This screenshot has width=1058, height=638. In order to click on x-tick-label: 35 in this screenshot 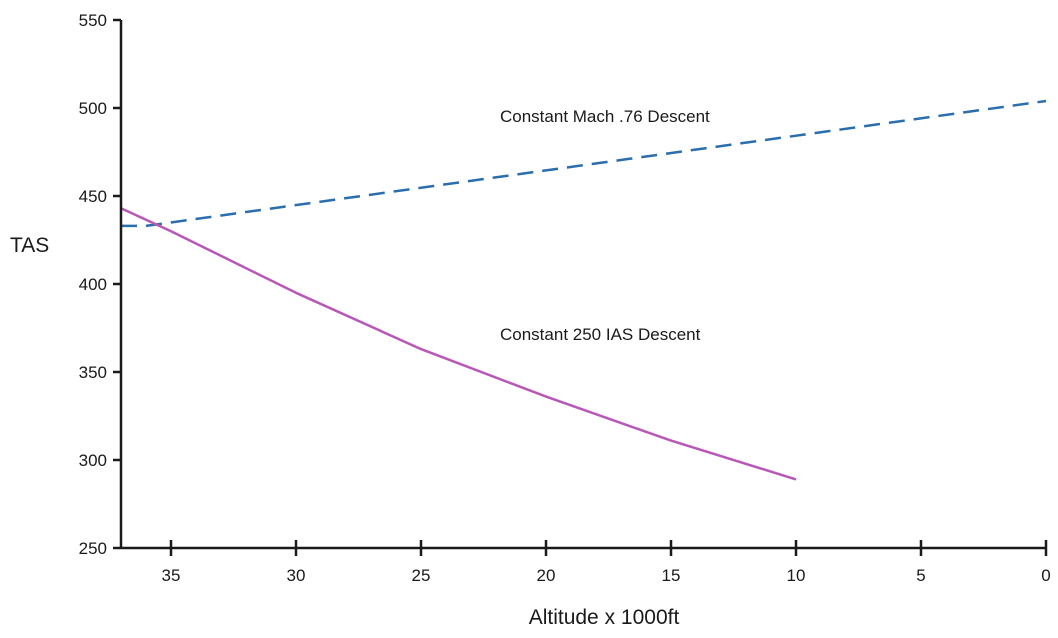, I will do `click(171, 575)`.